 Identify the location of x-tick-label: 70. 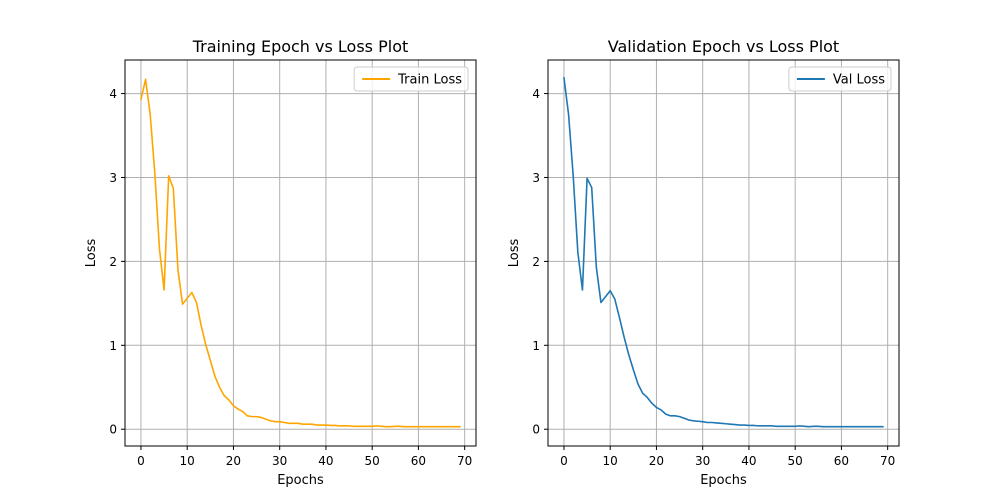
(887, 461).